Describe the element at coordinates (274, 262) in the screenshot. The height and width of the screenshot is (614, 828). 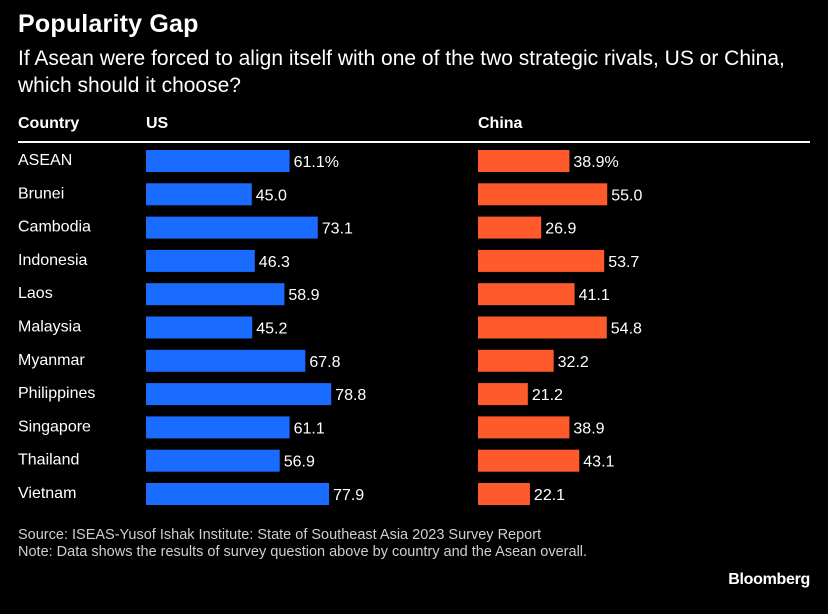
I see `data-label-us: 46.3` at that location.